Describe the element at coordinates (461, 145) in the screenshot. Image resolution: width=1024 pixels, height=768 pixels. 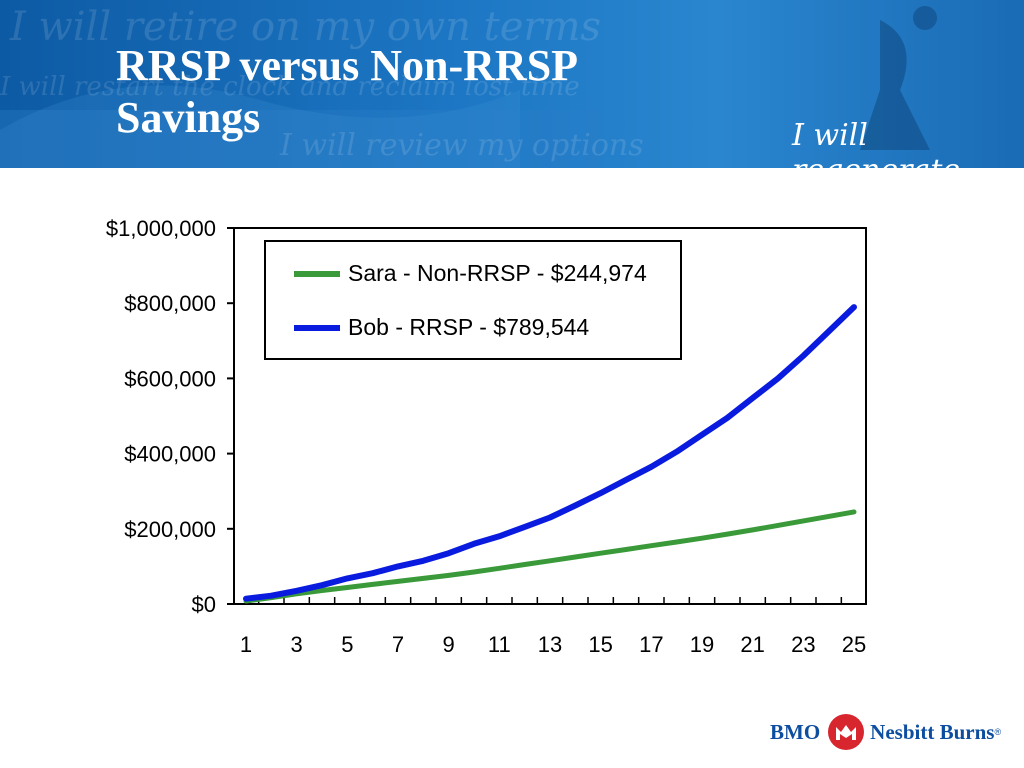
I see `background-script-3: I will review my options` at that location.